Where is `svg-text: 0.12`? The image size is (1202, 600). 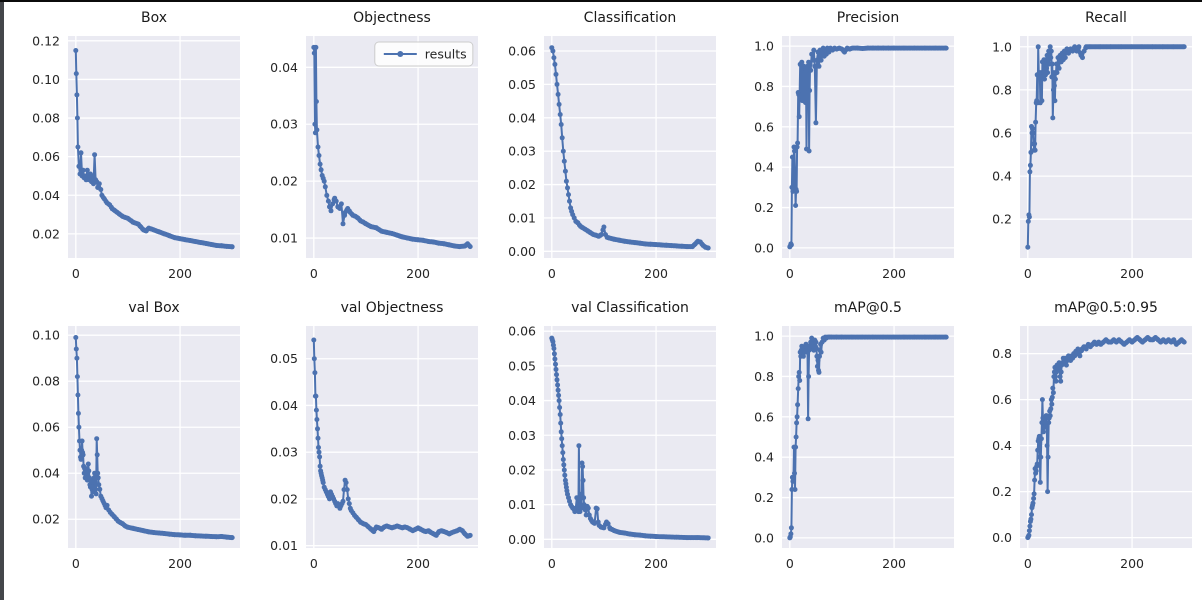 svg-text: 0.12 is located at coordinates (46, 40).